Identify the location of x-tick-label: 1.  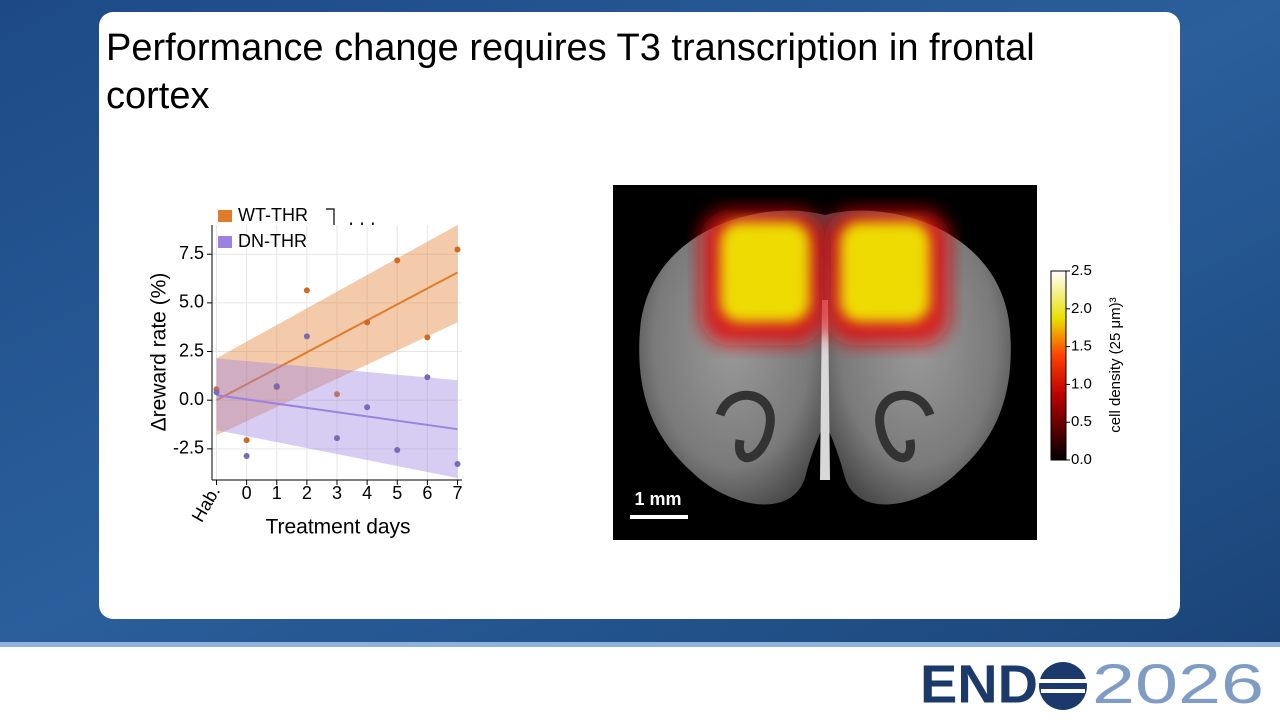
(277, 493).